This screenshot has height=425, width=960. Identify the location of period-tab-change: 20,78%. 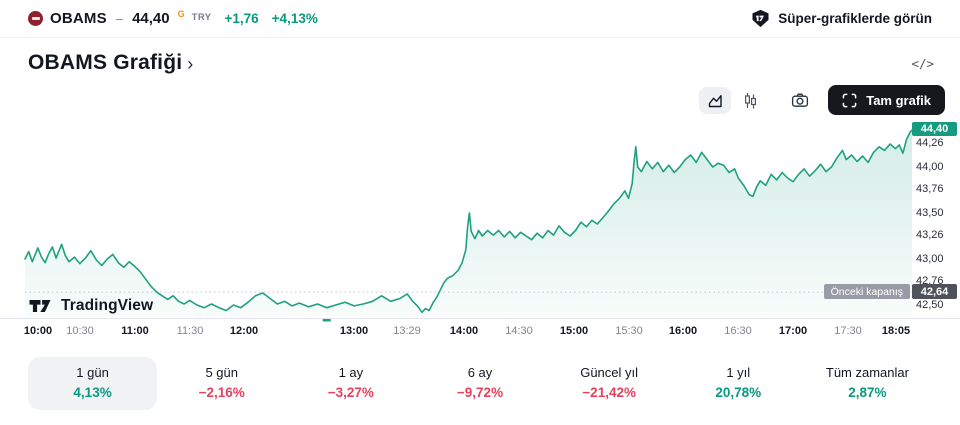
(738, 392).